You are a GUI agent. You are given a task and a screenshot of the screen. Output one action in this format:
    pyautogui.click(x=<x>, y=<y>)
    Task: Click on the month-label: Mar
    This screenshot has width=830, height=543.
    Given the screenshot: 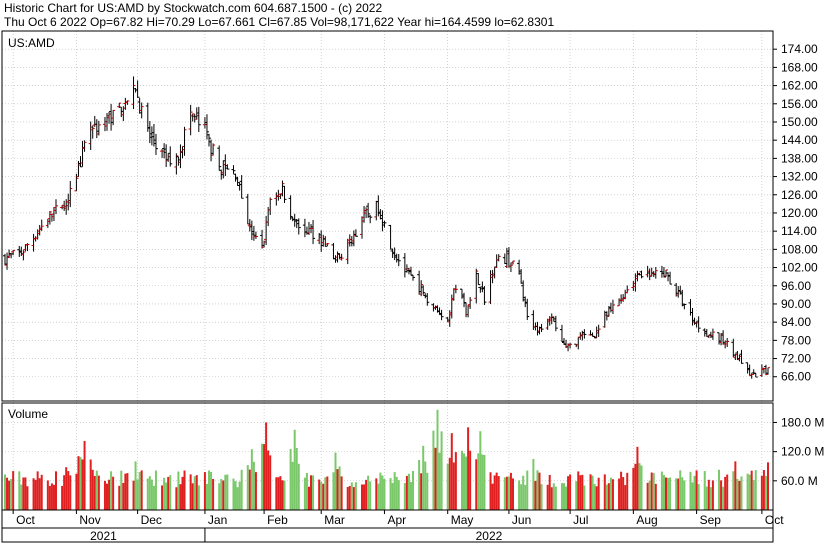 What is the action you would take?
    pyautogui.click(x=334, y=520)
    